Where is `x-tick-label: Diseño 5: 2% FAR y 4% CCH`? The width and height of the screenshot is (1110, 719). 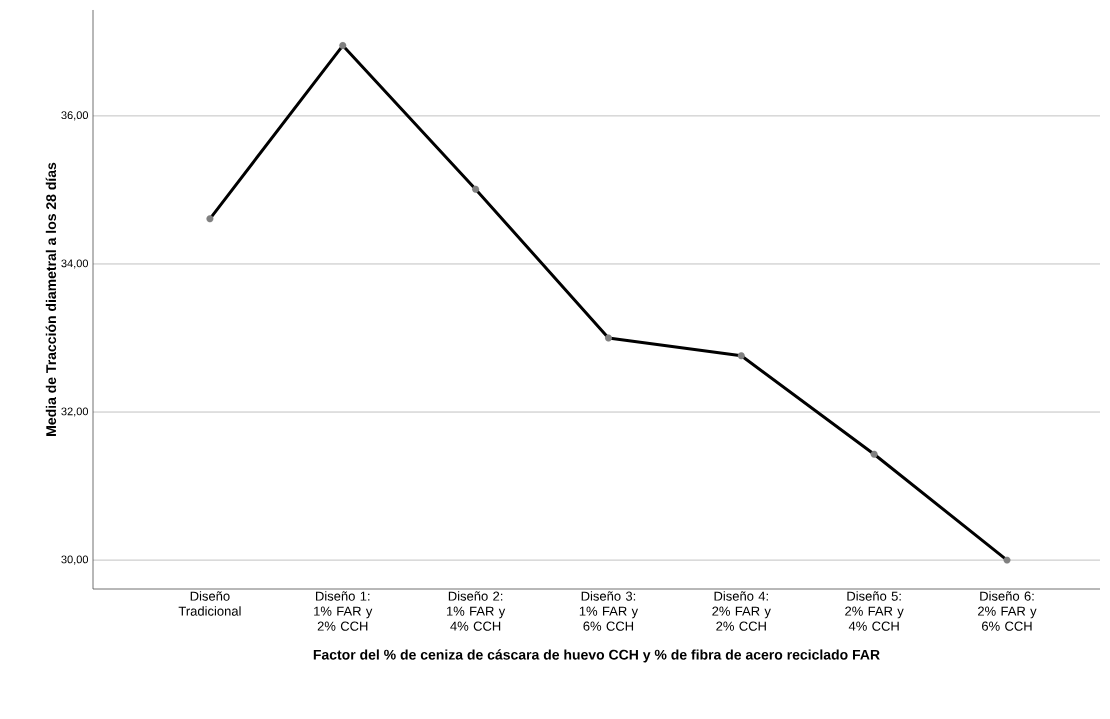 x-tick-label: Diseño 5: 2% FAR y 4% CCH is located at coordinates (874, 611).